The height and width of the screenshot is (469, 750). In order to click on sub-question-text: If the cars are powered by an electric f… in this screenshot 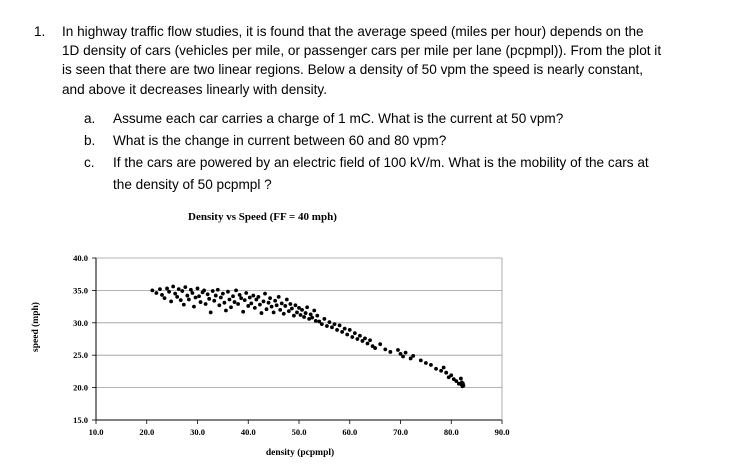, I will do `click(381, 162)`.